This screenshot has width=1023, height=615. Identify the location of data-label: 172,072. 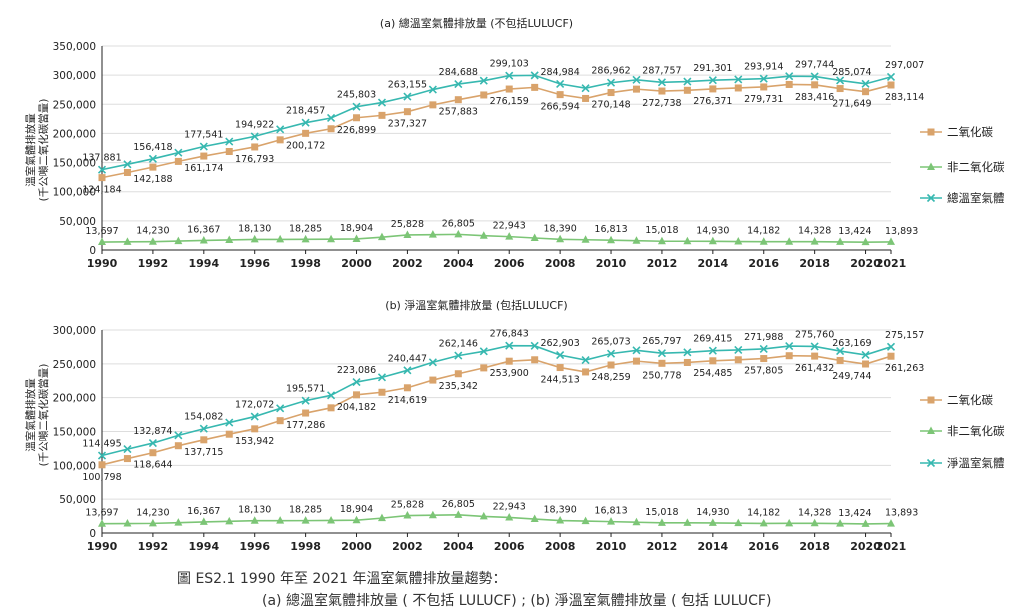
(254, 405).